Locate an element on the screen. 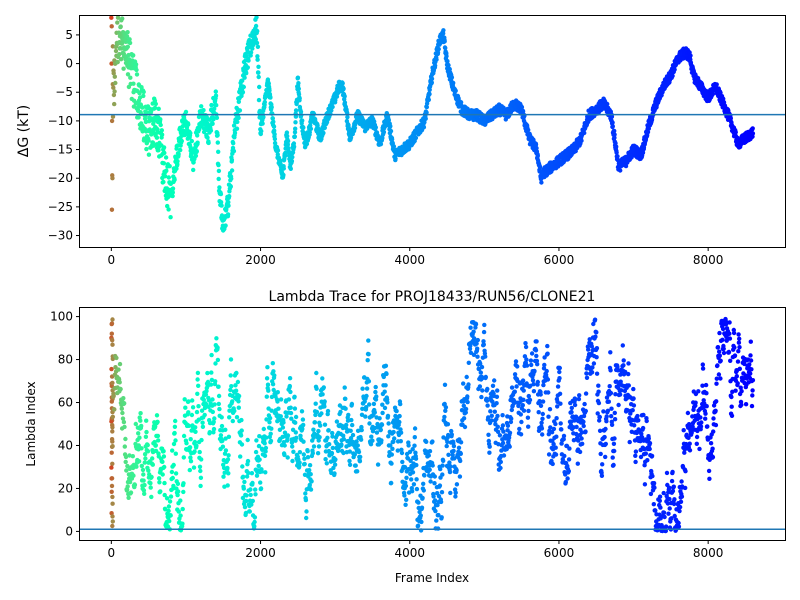 This screenshot has height=600, width=800. x-tick-label: 0 is located at coordinates (112, 260).